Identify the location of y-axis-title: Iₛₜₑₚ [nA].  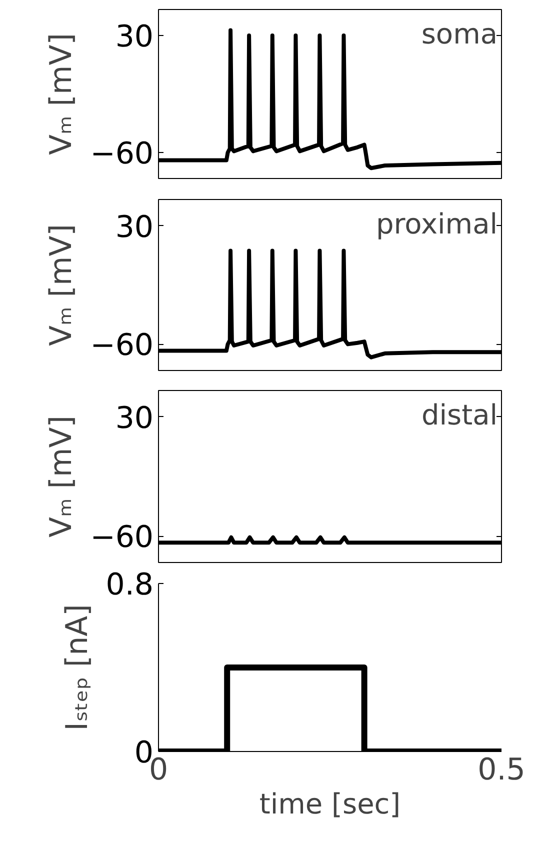
(77, 667).